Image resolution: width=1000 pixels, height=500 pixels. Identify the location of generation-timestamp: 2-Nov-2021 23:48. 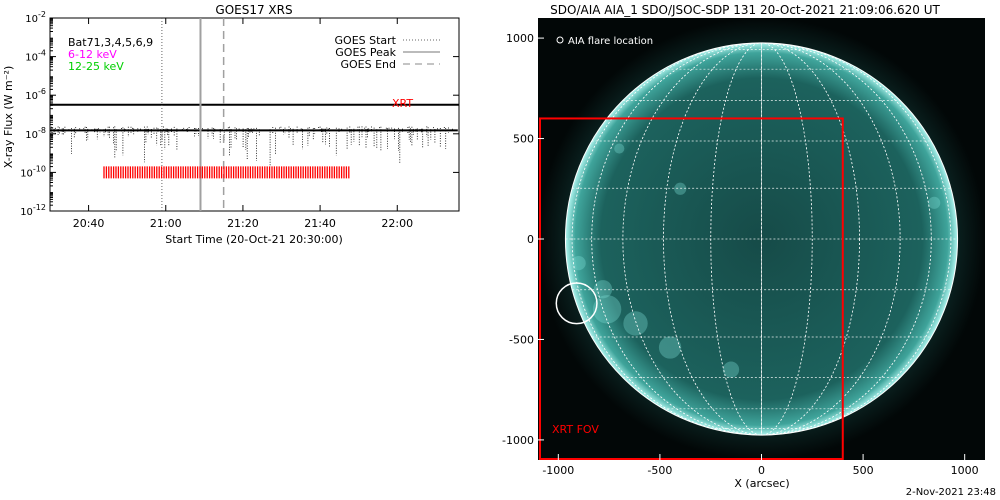
(950, 492).